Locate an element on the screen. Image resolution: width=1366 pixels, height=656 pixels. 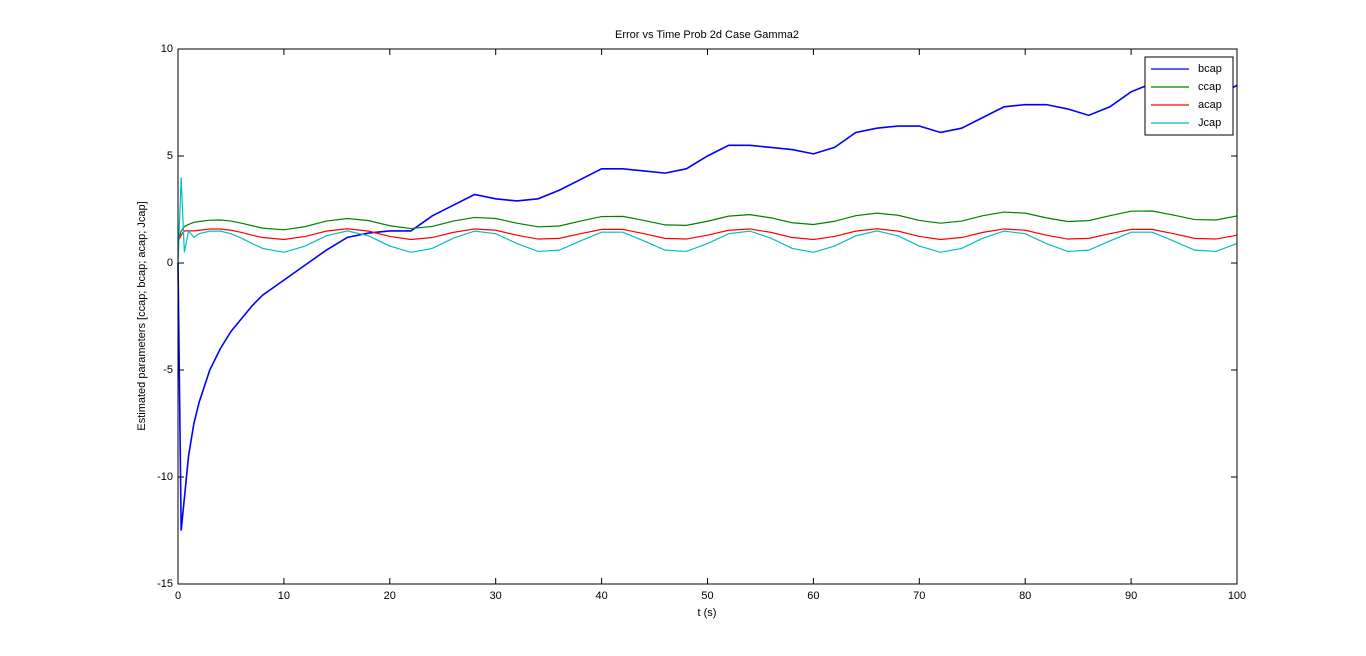
x-tick-label: 80 is located at coordinates (1025, 596).